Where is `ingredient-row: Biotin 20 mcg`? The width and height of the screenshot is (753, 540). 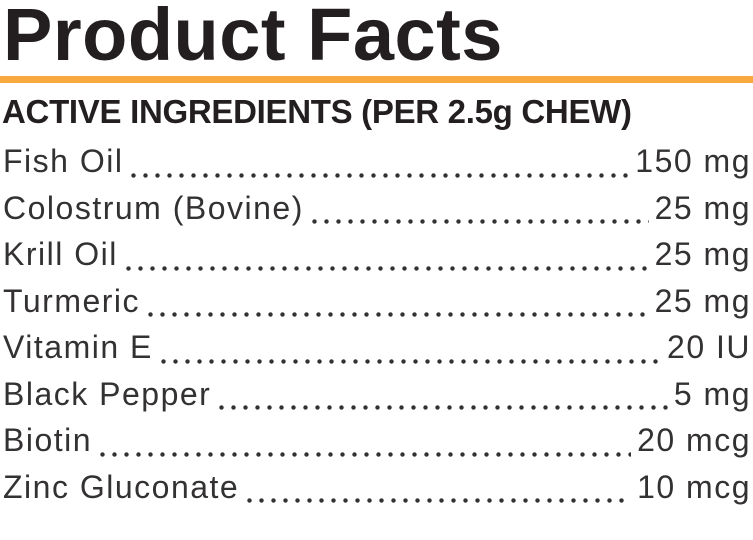
ingredient-row: Biotin 20 mcg is located at coordinates (377, 445).